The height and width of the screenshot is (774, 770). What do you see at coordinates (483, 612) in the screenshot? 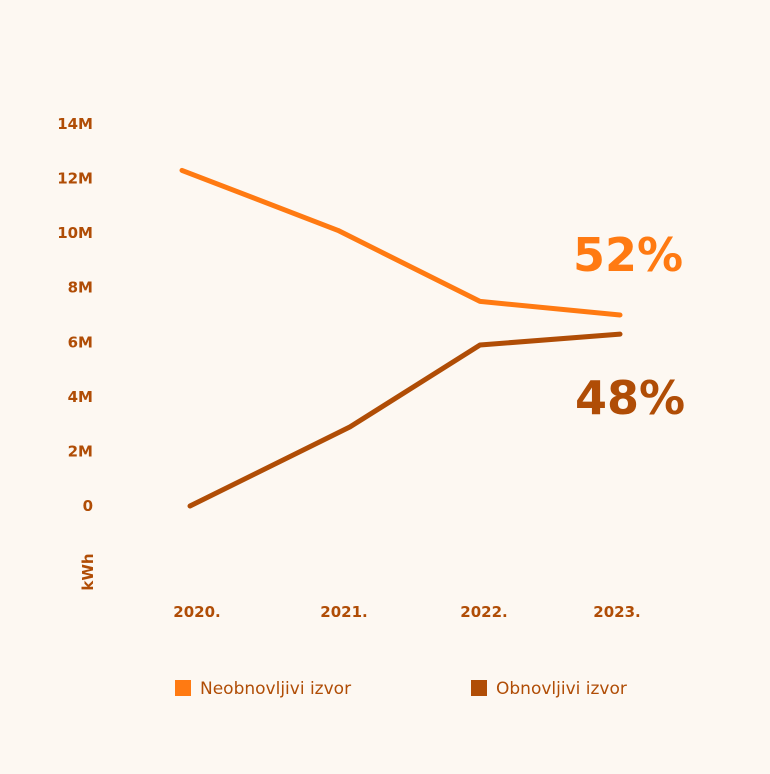
I see `x-tick-label: 2022.` at bounding box center [483, 612].